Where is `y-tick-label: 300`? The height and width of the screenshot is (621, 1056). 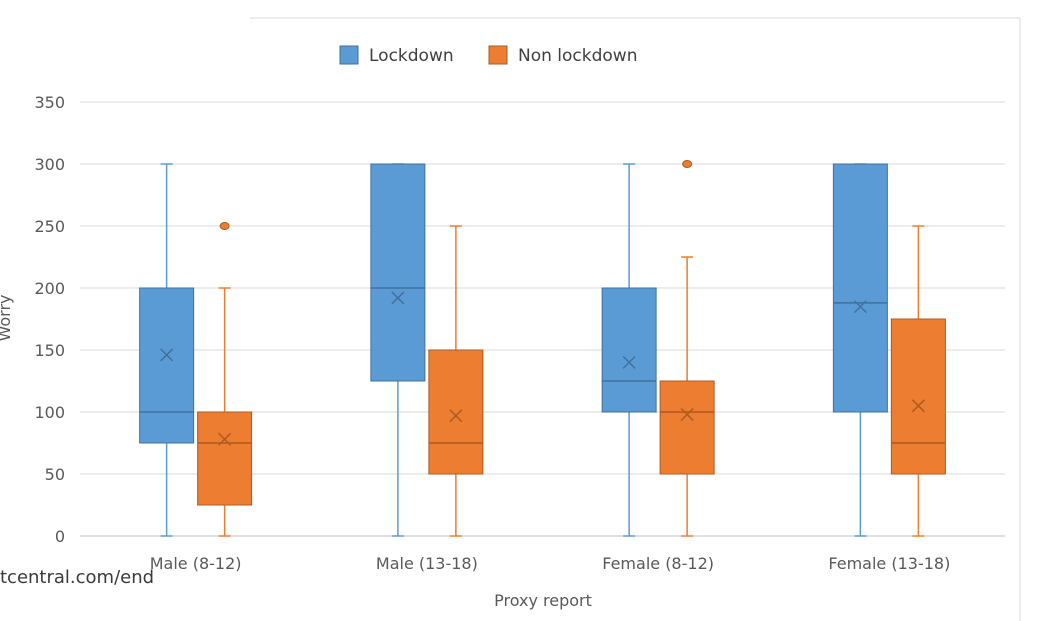
y-tick-label: 300 is located at coordinates (49, 164).